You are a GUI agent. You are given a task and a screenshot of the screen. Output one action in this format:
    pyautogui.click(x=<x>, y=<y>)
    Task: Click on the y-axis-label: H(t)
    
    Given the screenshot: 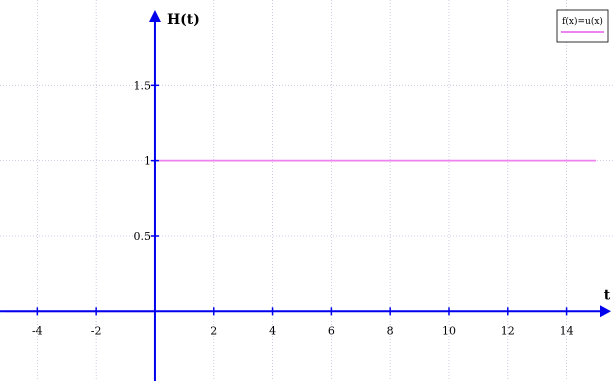 What is the action you would take?
    pyautogui.click(x=183, y=20)
    